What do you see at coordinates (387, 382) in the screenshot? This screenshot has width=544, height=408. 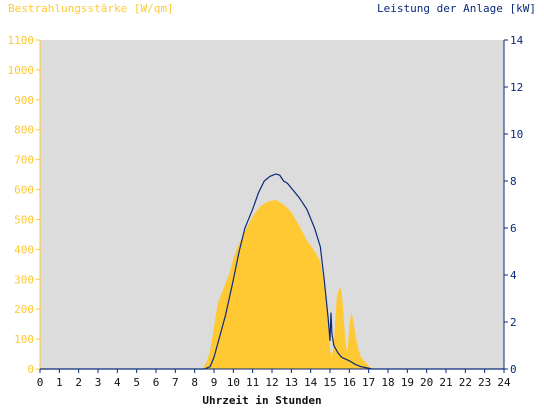 I see `x-tick-label: 18` at bounding box center [387, 382].